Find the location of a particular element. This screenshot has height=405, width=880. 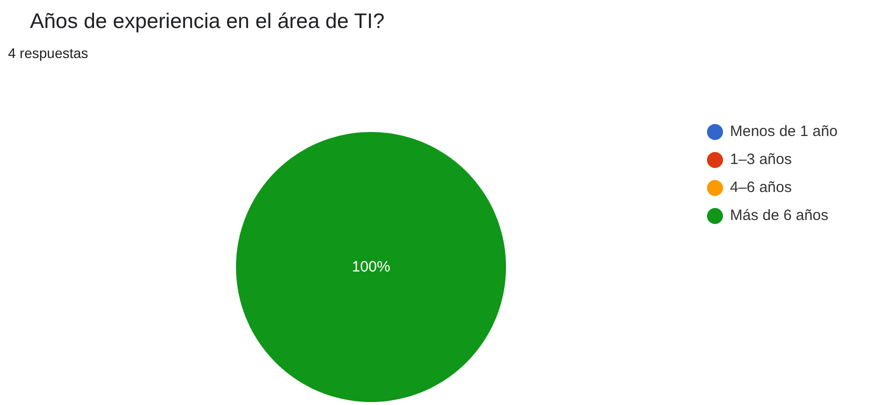

data-label: 100% is located at coordinates (371, 267).